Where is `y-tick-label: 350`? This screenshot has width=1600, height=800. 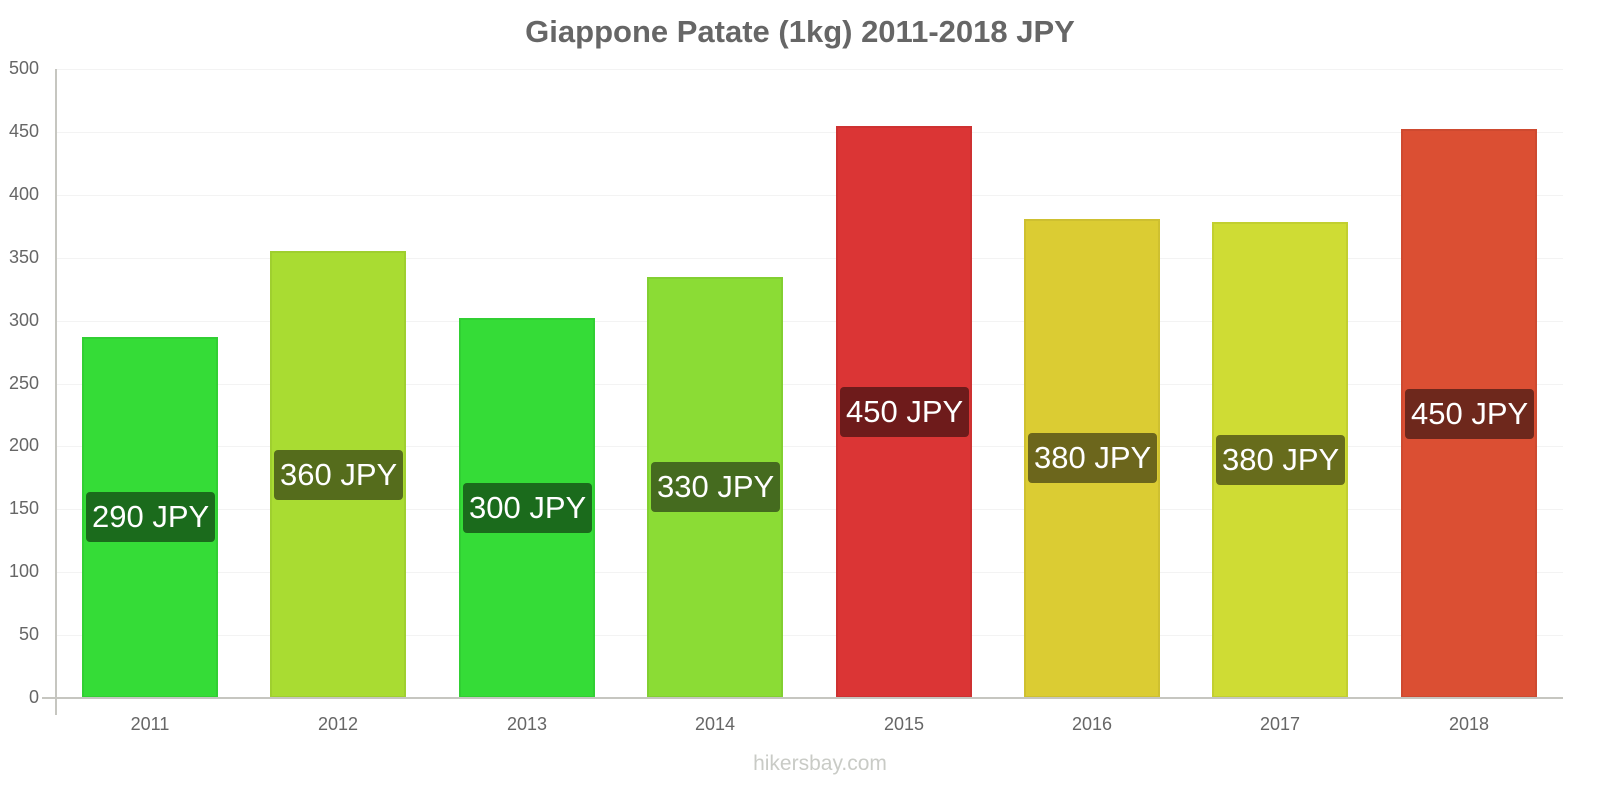
y-tick-label: 350 is located at coordinates (23, 257).